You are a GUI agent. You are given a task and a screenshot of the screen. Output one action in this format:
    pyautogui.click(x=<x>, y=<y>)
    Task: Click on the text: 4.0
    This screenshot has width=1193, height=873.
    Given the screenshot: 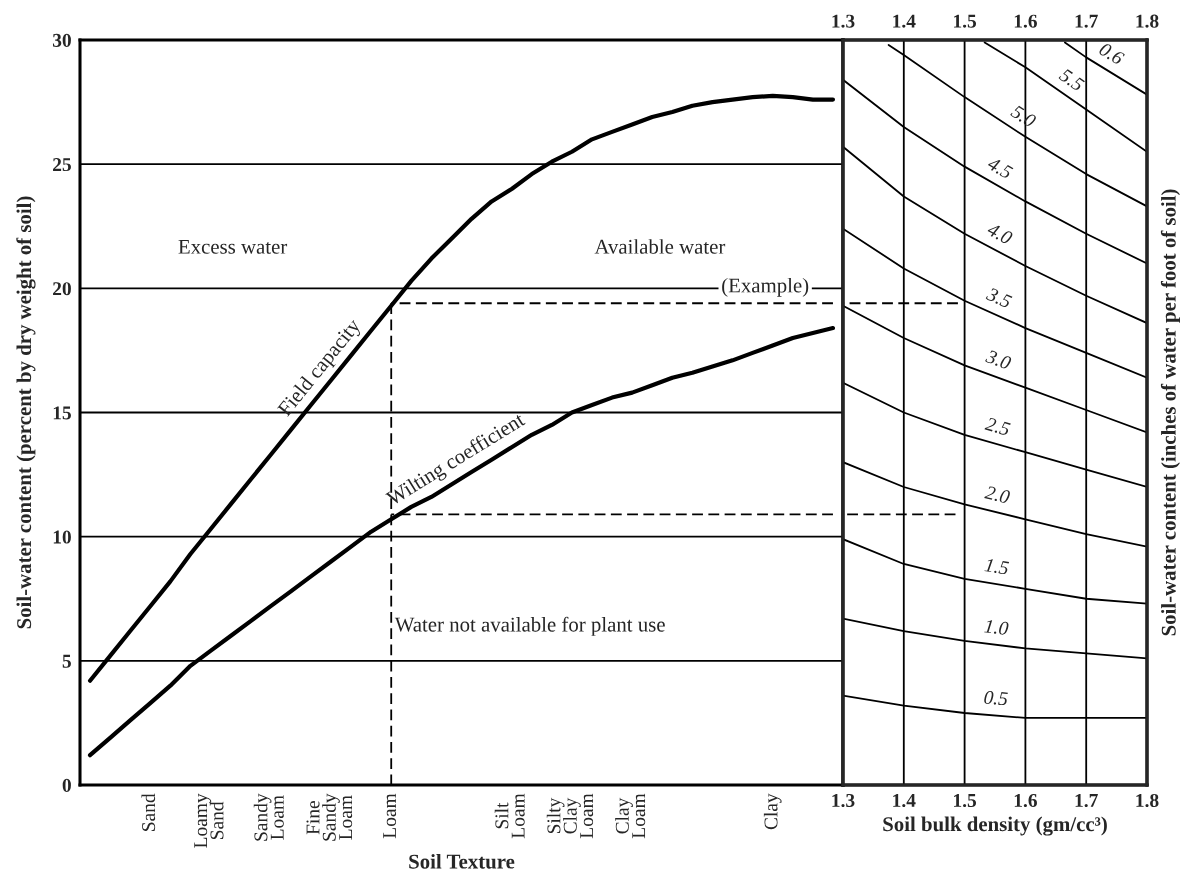 What is the action you would take?
    pyautogui.click(x=1000, y=234)
    